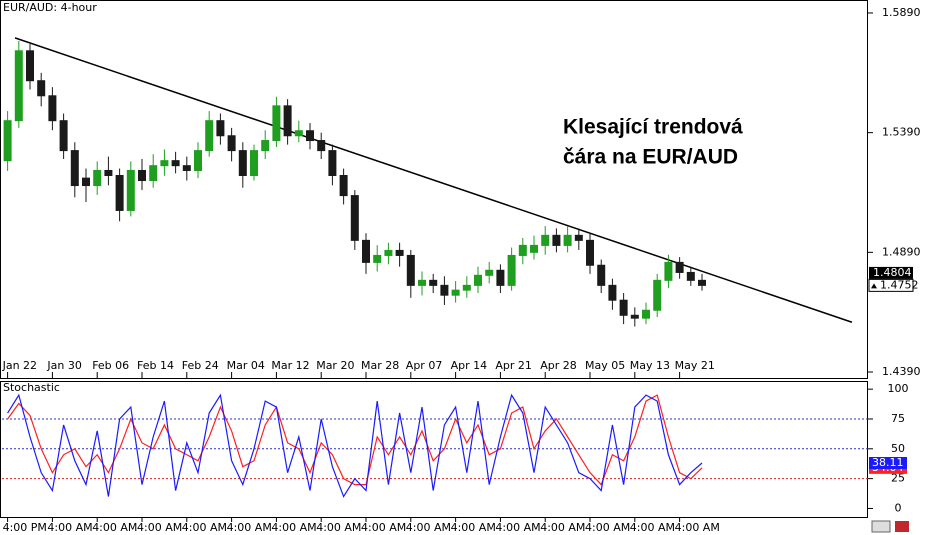 The image size is (925, 535). I want to click on x-tick-label: Apr 07, so click(424, 365).